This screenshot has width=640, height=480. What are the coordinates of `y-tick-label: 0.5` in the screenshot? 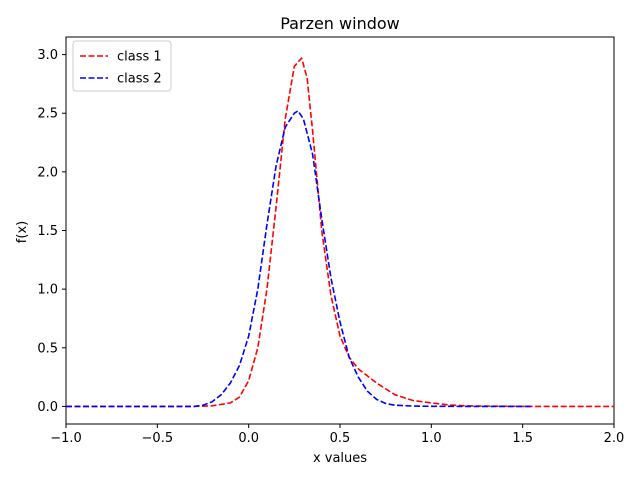 It's located at (47, 348).